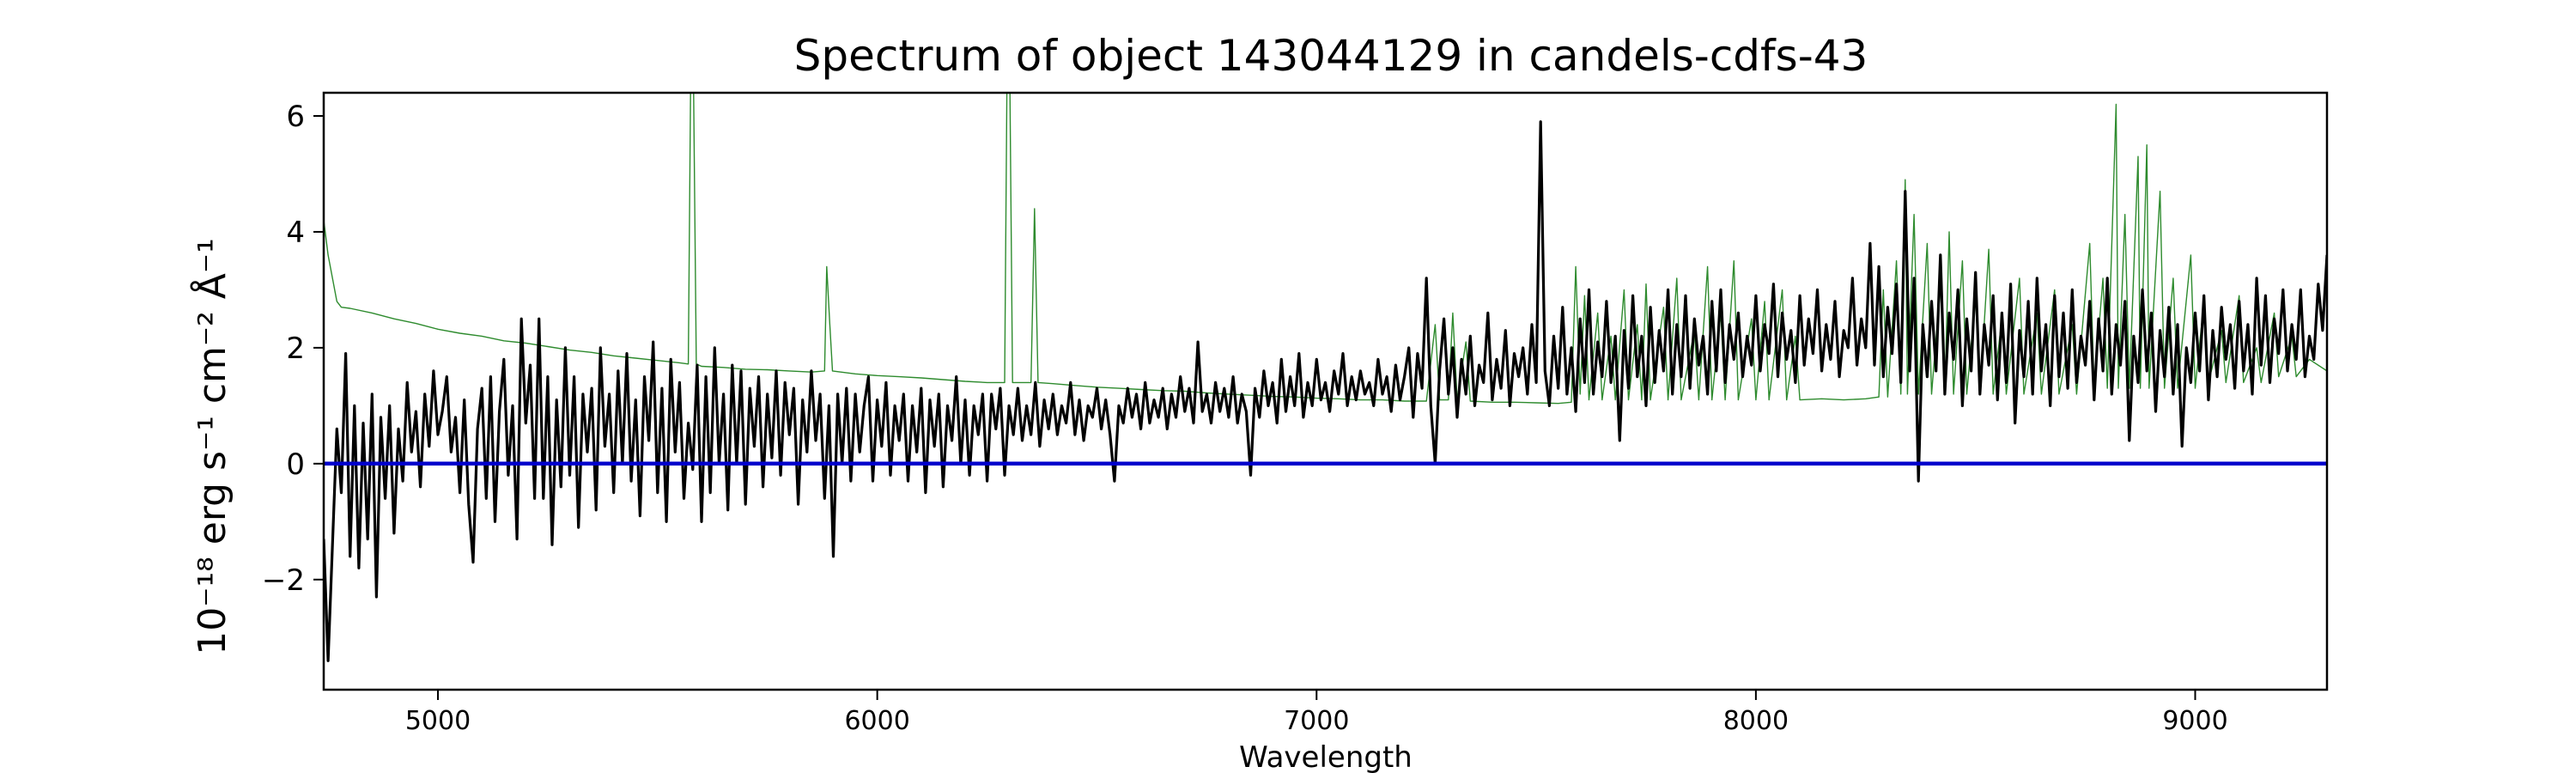 Image resolution: width=2576 pixels, height=773 pixels. Describe the element at coordinates (212, 446) in the screenshot. I see `y-axis-label: 10⁻¹⁸ erg s⁻¹ cm⁻² Å⁻¹` at that location.